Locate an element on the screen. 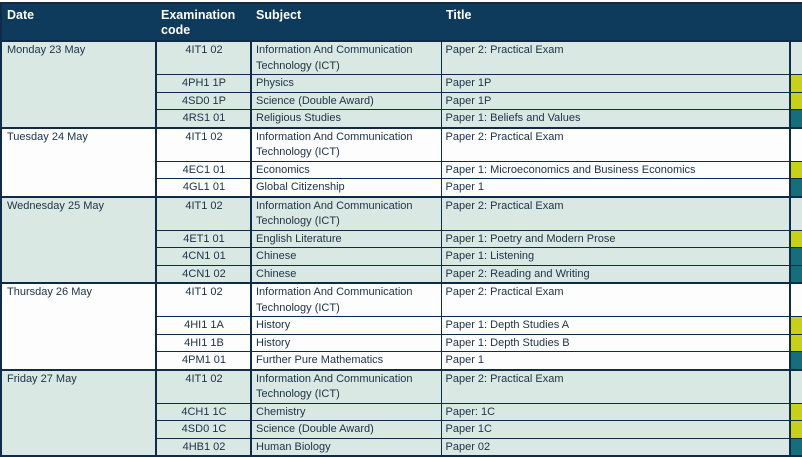 The width and height of the screenshot is (802, 457). table-header: Date Examination code Subject Title is located at coordinates (401, 22).